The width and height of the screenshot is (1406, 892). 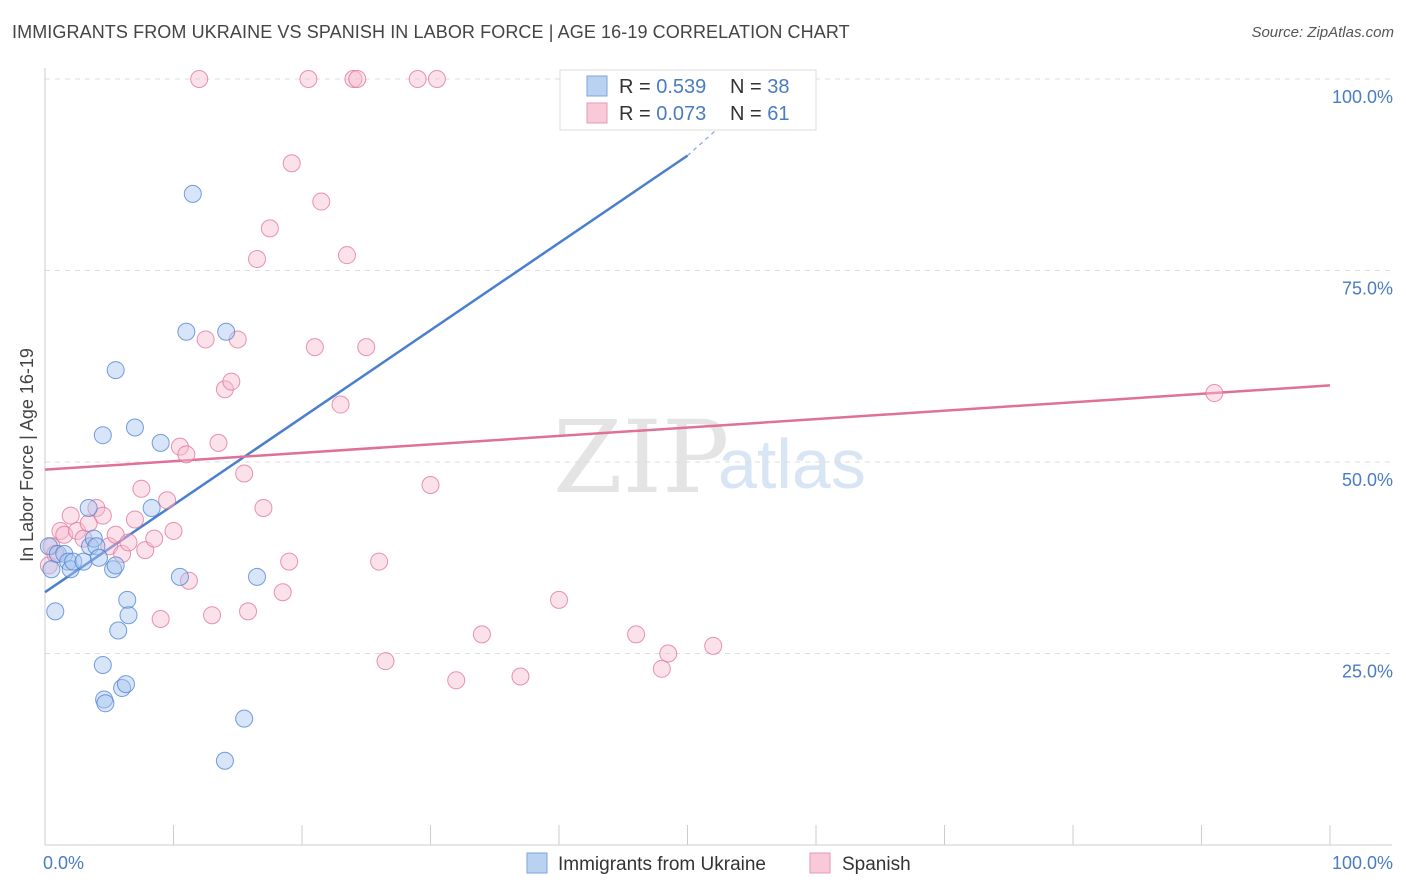 I want to click on y-tick-label: 75.0%, so click(x=1367, y=289).